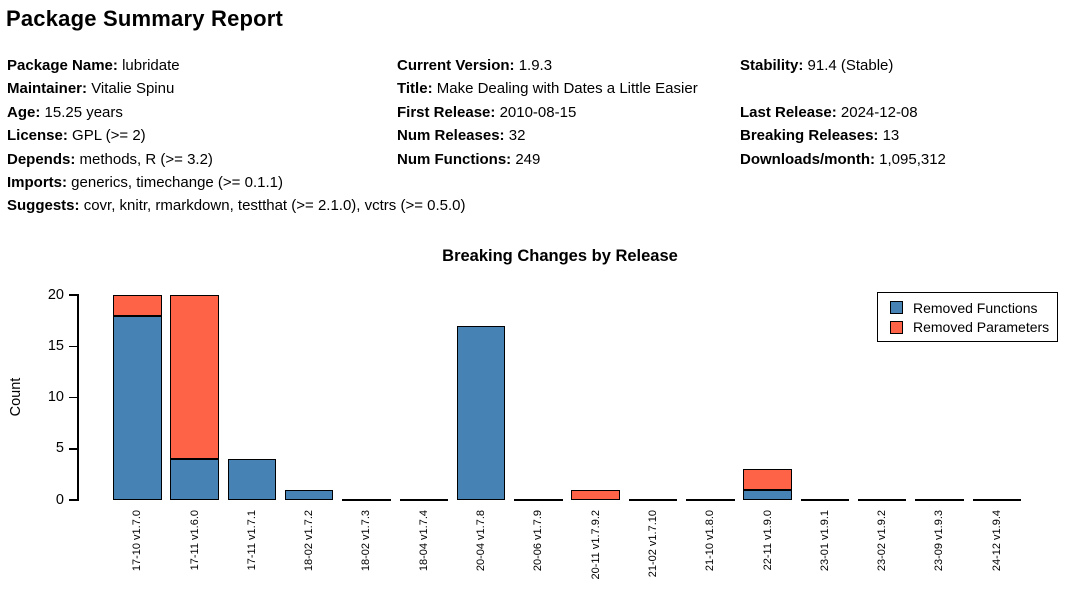  I want to click on metadata-value: 32, so click(517, 136).